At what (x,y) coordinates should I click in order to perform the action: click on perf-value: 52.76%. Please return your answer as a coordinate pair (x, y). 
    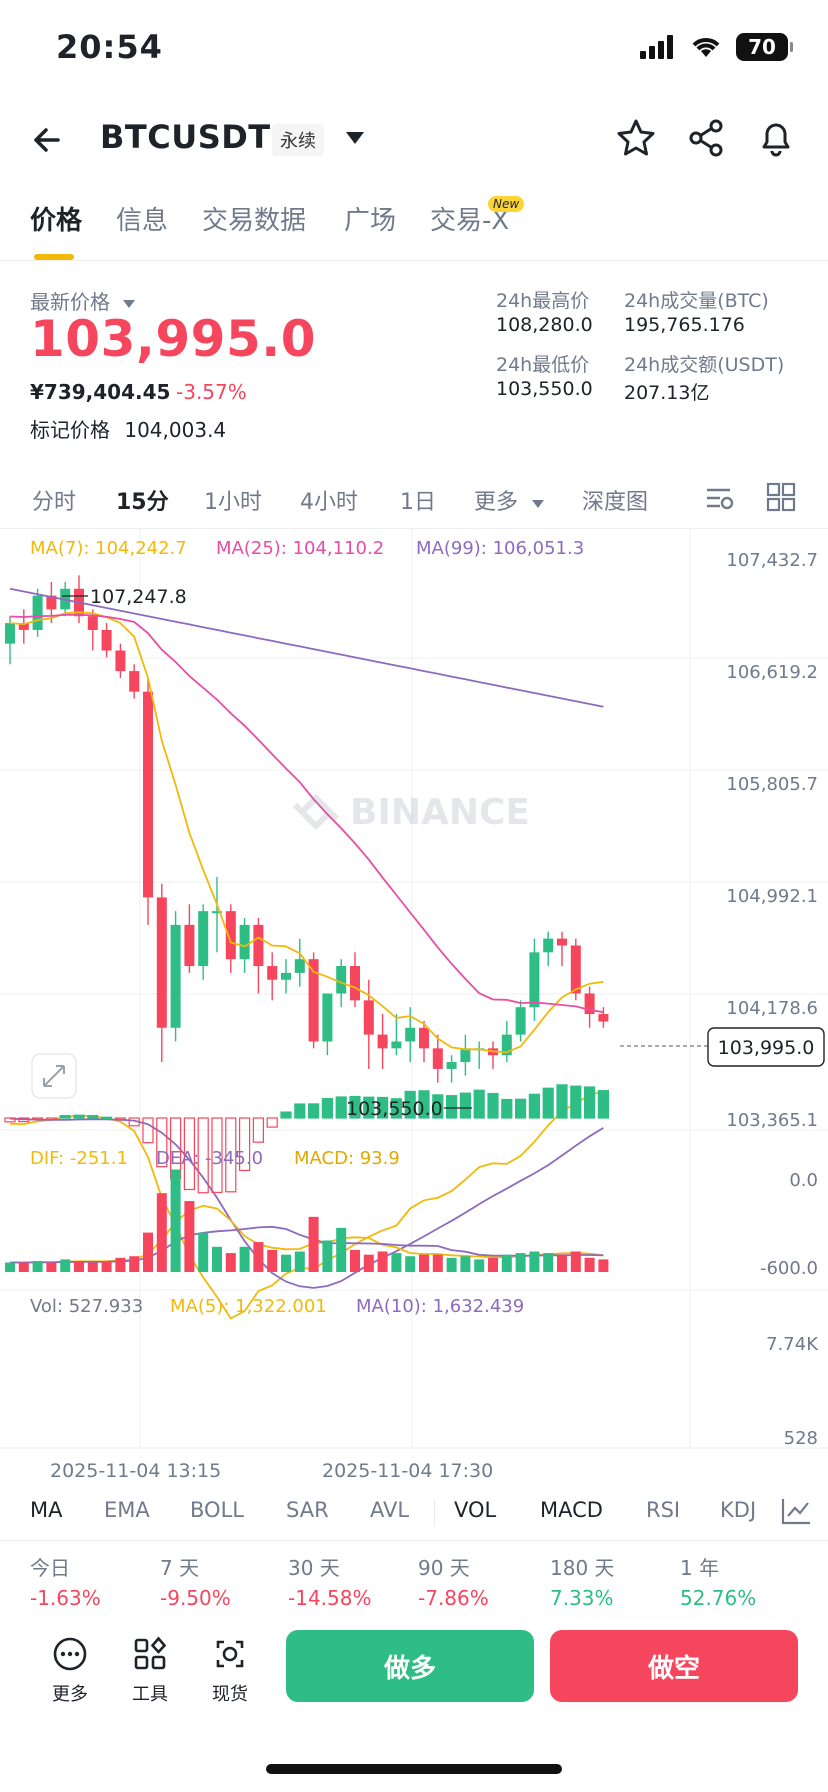
    Looking at the image, I should click on (718, 1598).